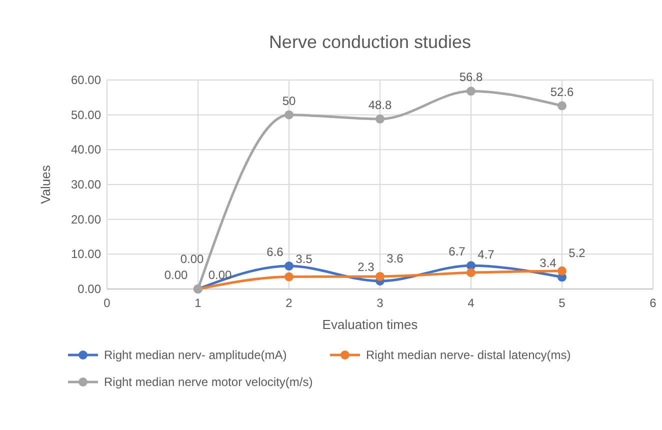  What do you see at coordinates (90, 289) in the screenshot?
I see `y-tick-label: 0.00` at bounding box center [90, 289].